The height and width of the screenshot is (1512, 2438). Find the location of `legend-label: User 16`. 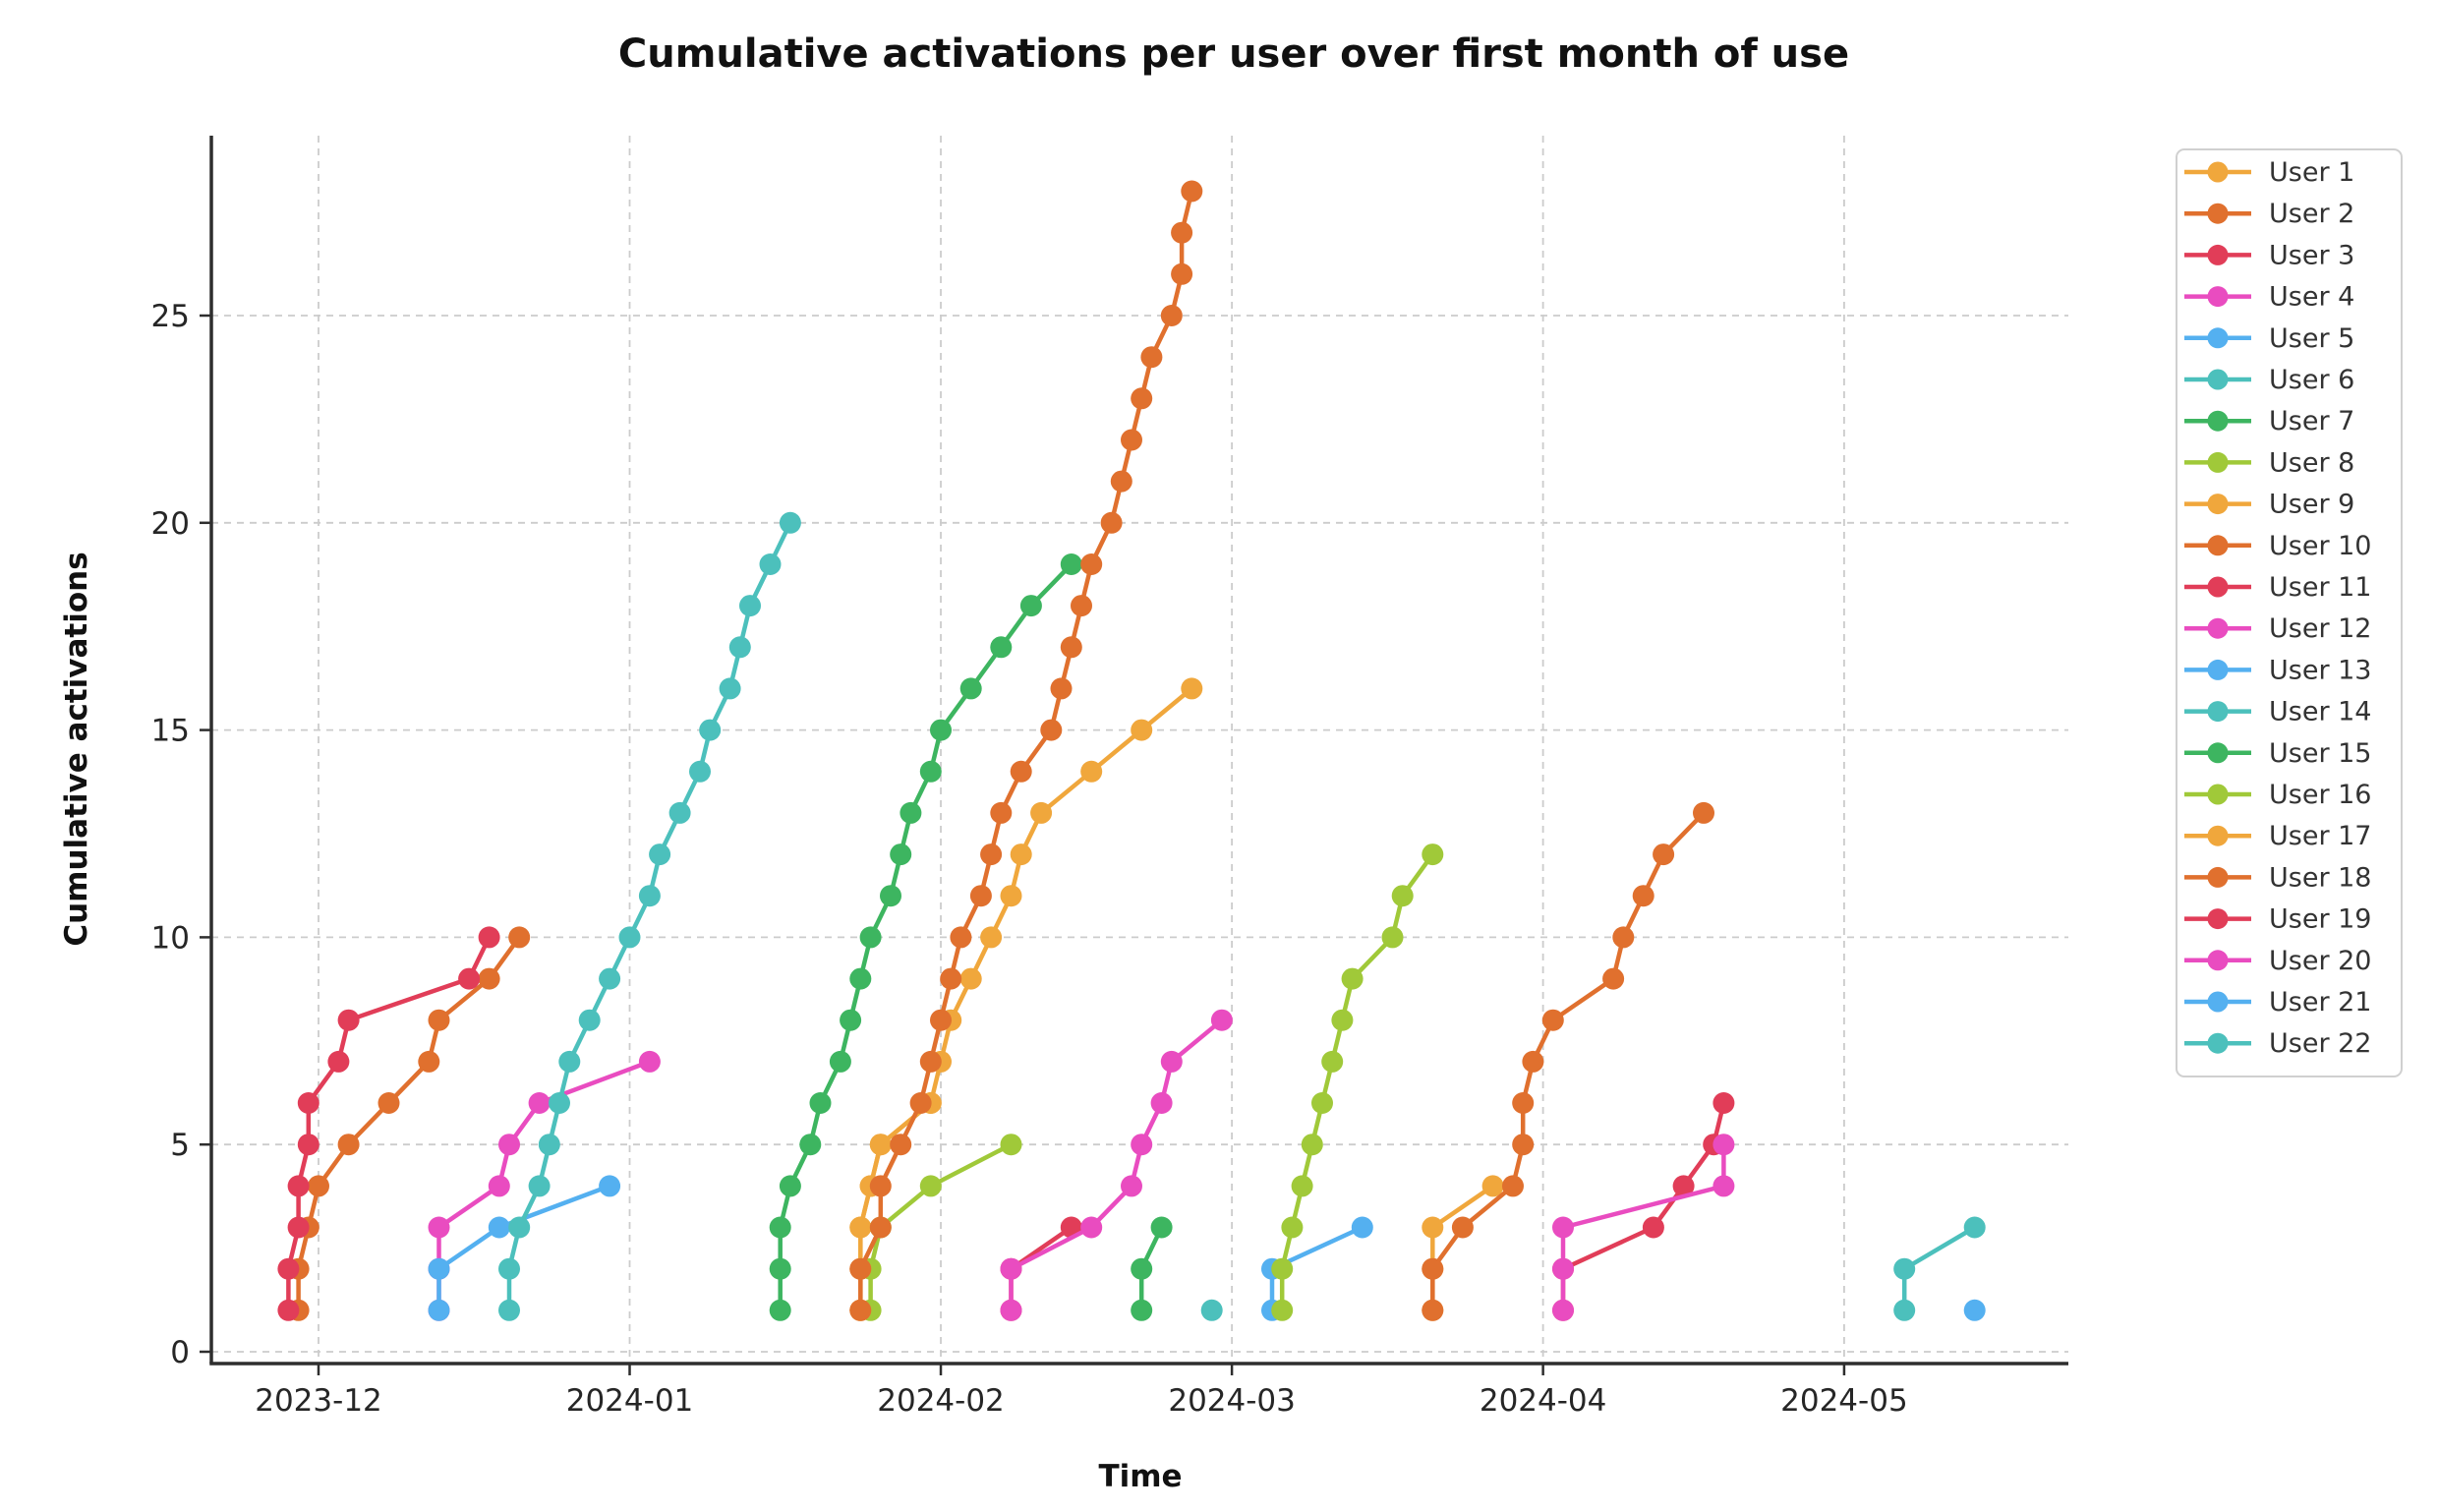

legend-label: User 16 is located at coordinates (2320, 795).